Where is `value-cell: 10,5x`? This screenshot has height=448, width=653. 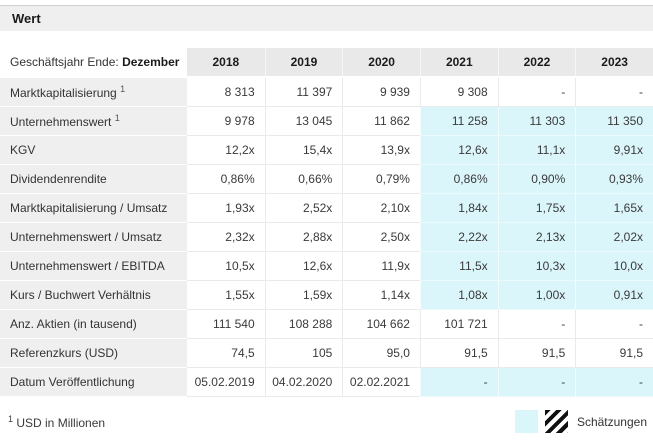
value-cell: 10,5x is located at coordinates (226, 266).